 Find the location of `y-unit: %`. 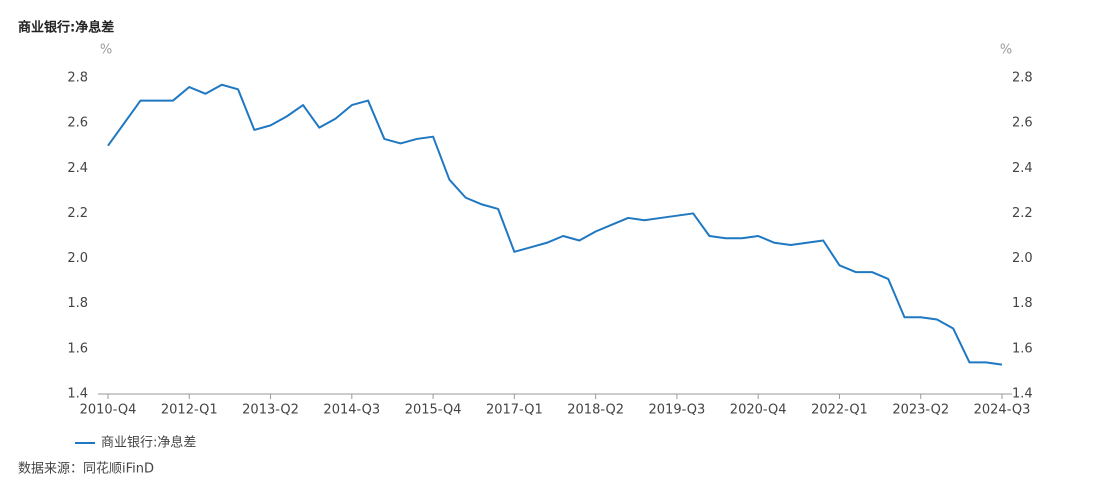

y-unit: % is located at coordinates (106, 50).